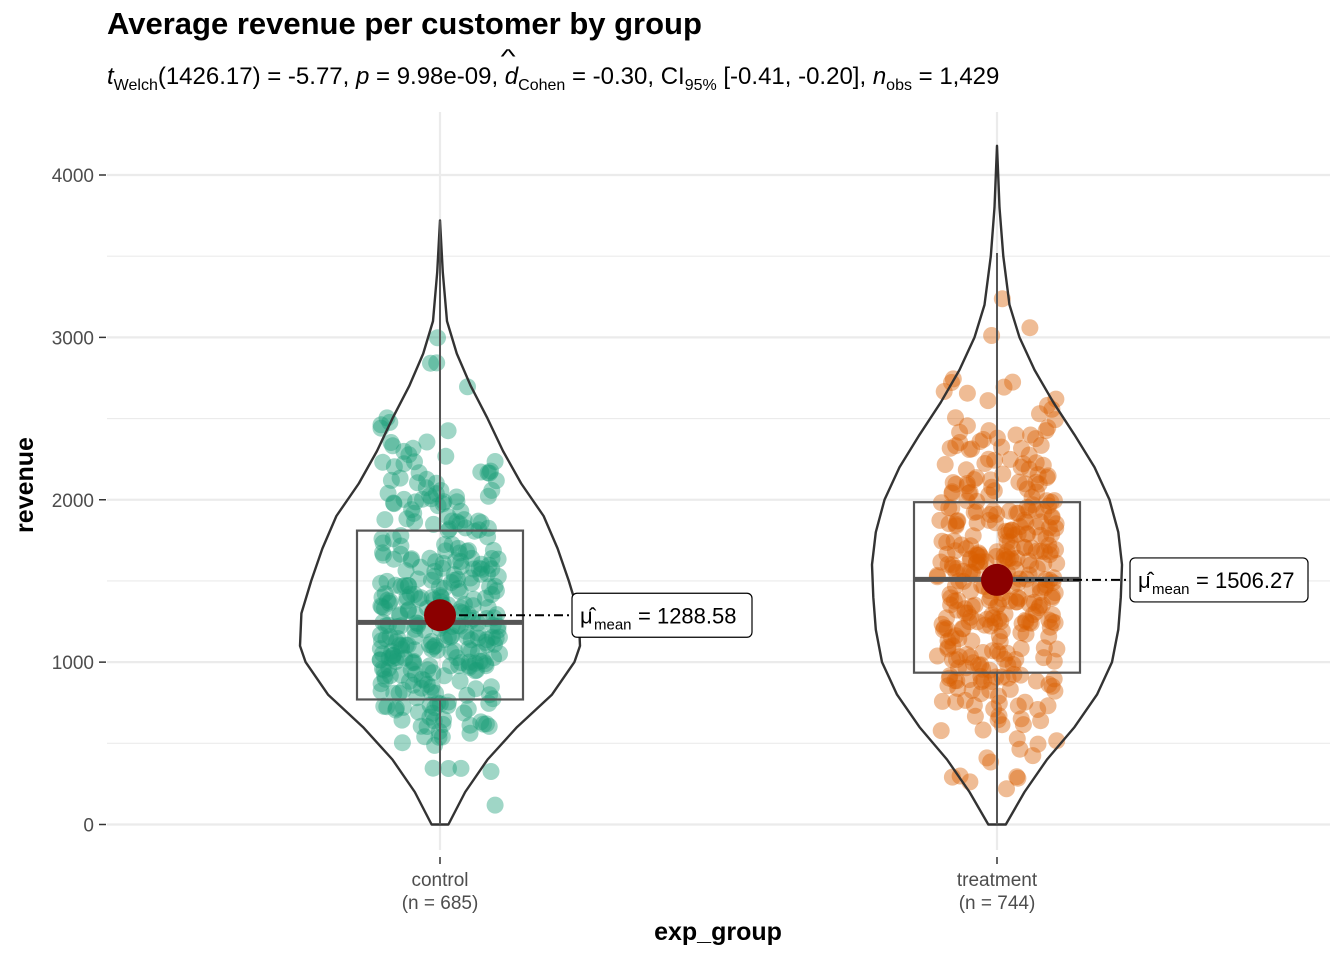 This screenshot has height=960, width=1344. I want to click on t-symbol: t, so click(110, 76).